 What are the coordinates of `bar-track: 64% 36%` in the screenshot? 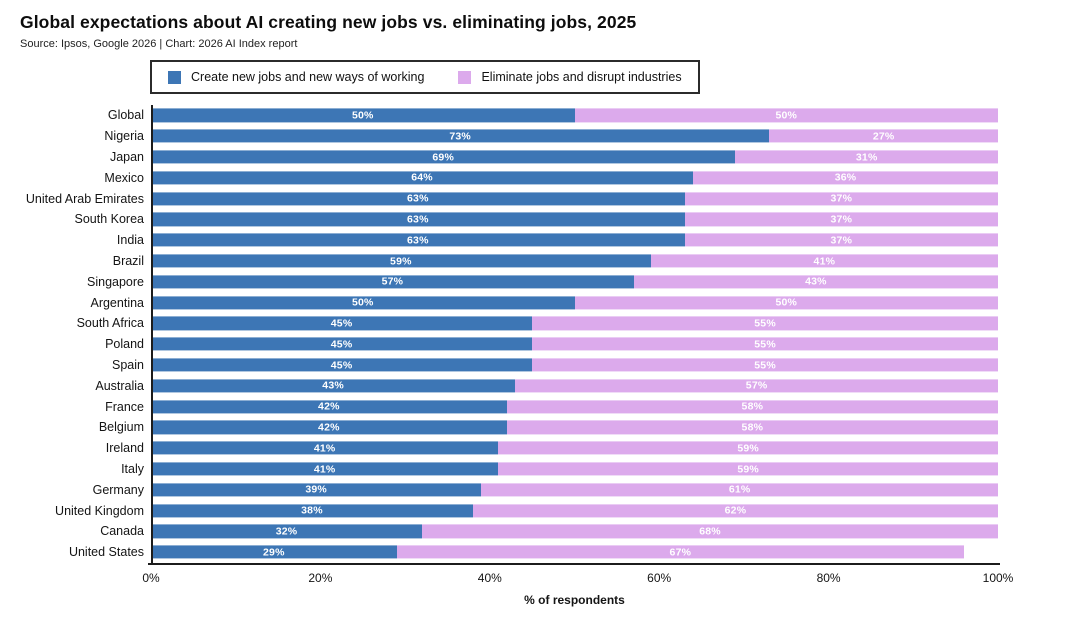 It's located at (574, 177).